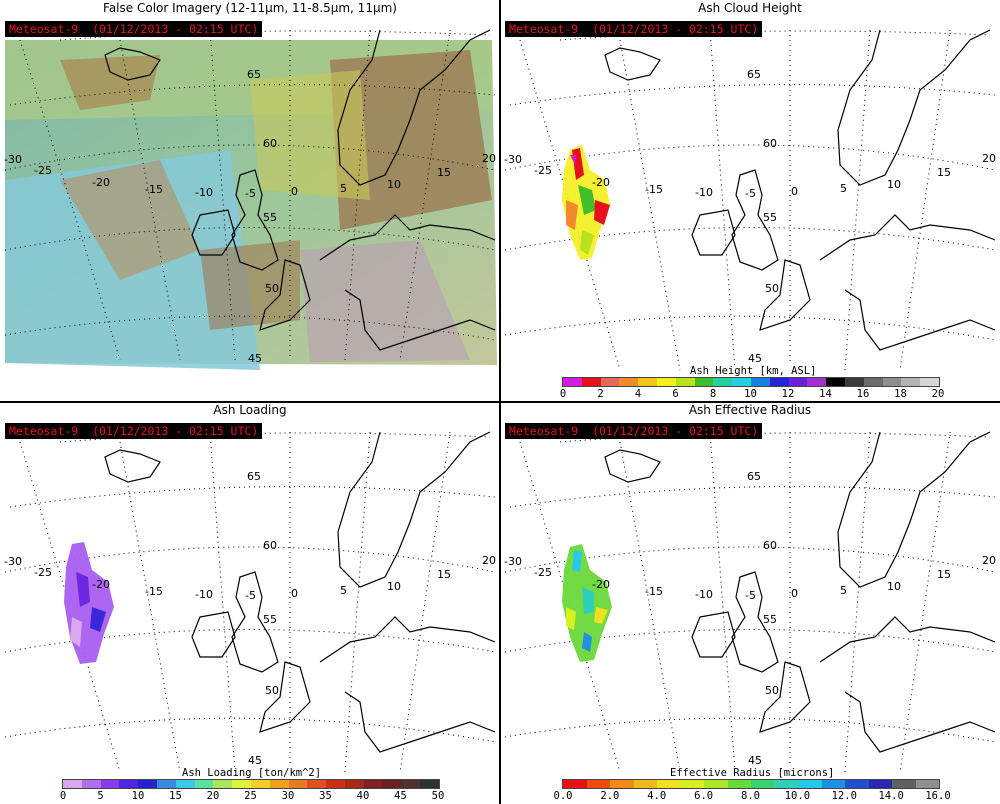  Describe the element at coordinates (638, 394) in the screenshot. I see `colorbar-tick-label: 4` at that location.